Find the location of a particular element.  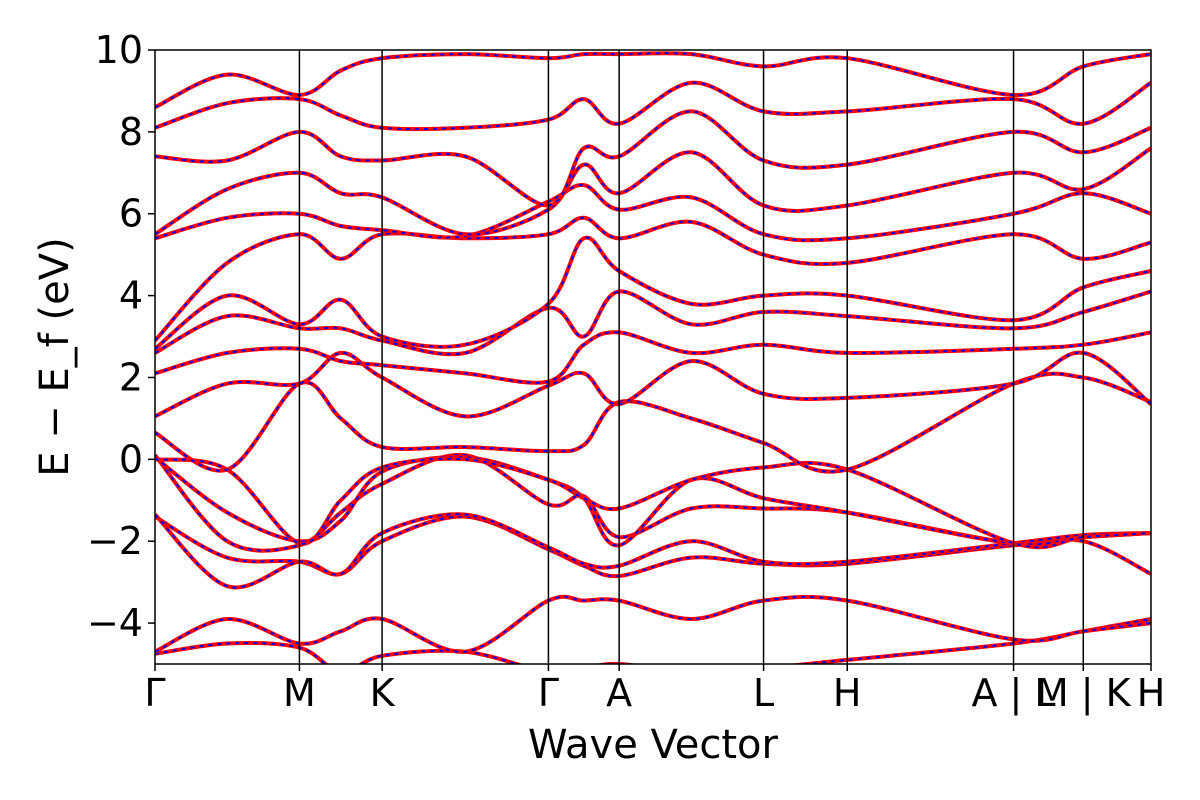

band-5-solid-line is located at coordinates (653, 502).